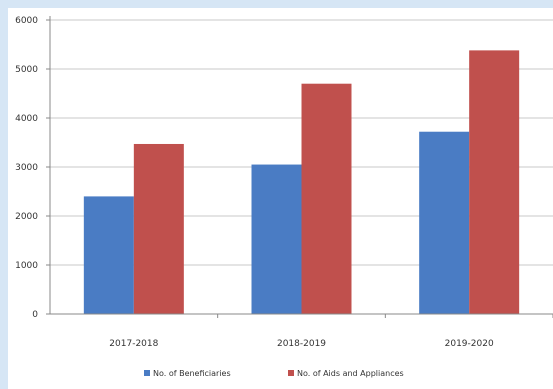  What do you see at coordinates (108, 255) in the screenshot?
I see `bar-beneficiaries-2017-2018` at bounding box center [108, 255].